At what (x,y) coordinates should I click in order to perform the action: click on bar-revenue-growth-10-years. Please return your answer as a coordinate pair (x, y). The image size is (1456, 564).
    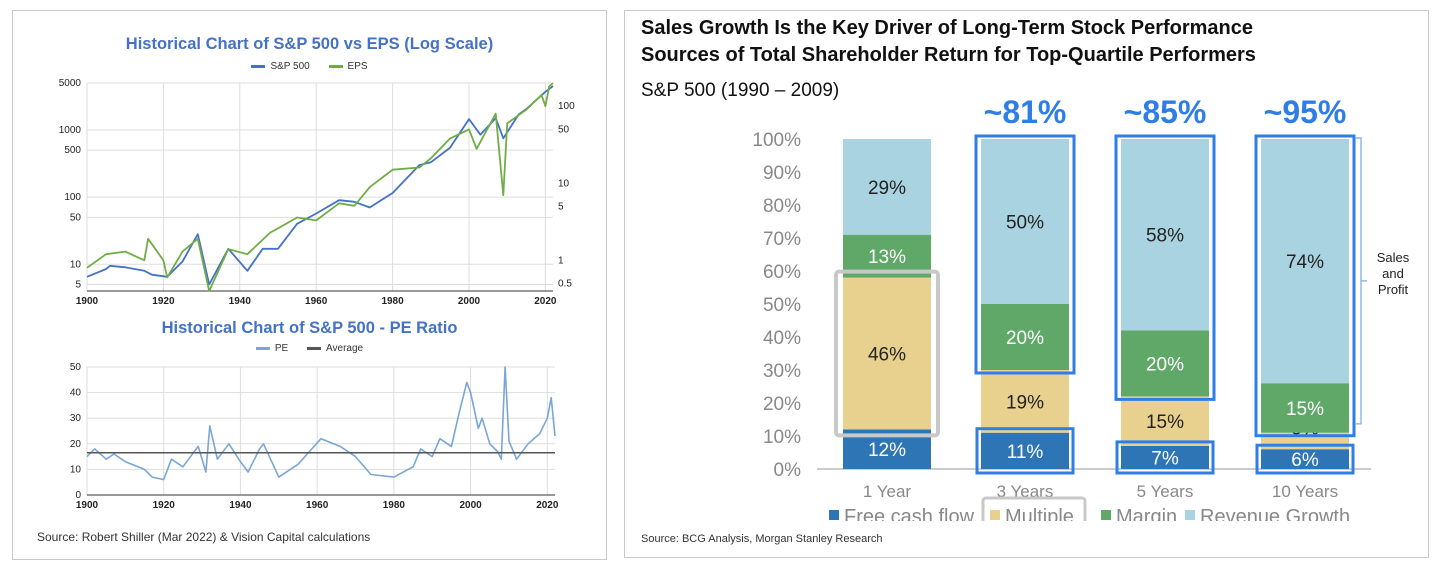
    Looking at the image, I should click on (1305, 261).